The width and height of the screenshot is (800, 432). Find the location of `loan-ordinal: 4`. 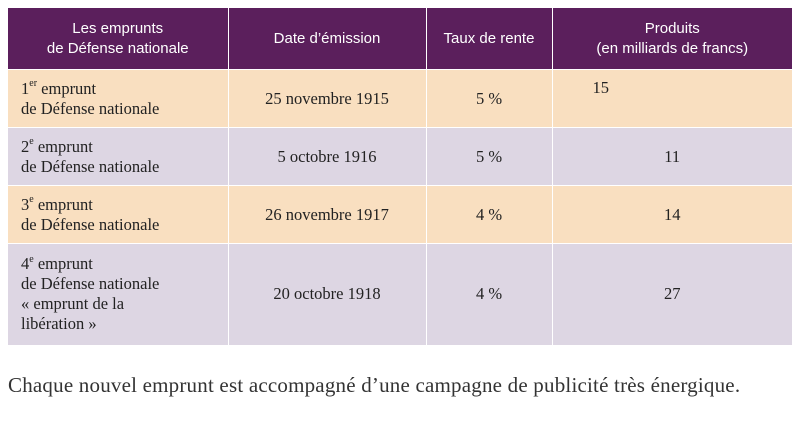

loan-ordinal: 4 is located at coordinates (25, 264).